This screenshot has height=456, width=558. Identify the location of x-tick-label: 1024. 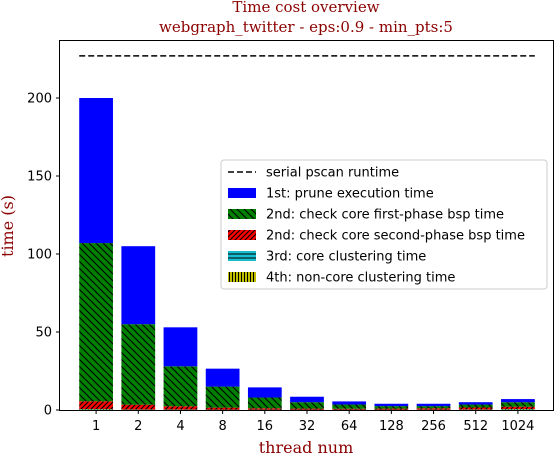
(517, 426).